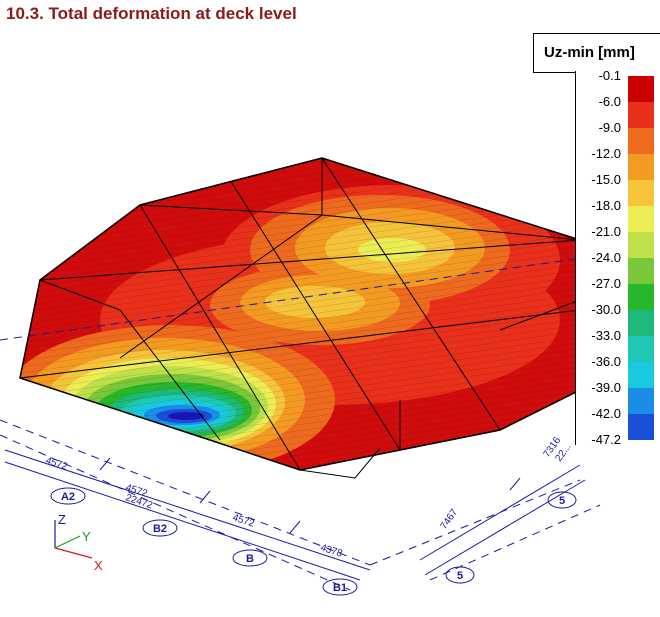  I want to click on legend-tick: -0.1, so click(609, 75).